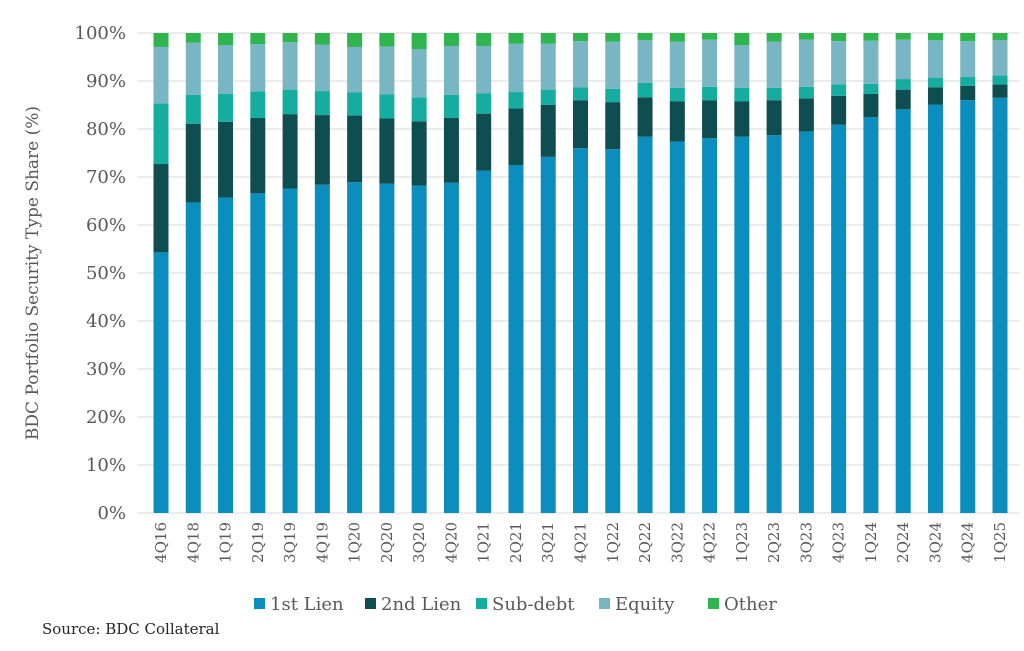 Image resolution: width=1024 pixels, height=651 pixels. Describe the element at coordinates (290, 542) in the screenshot. I see `x-tick-label: 3Q19` at that location.